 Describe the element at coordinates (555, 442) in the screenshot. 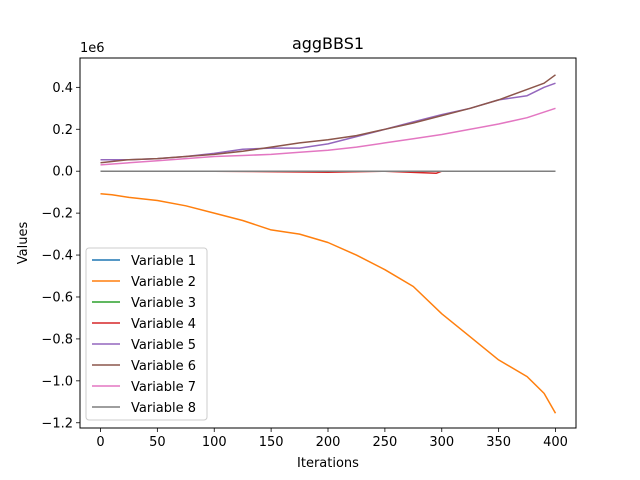

I see `x-tick-label: 400` at that location.